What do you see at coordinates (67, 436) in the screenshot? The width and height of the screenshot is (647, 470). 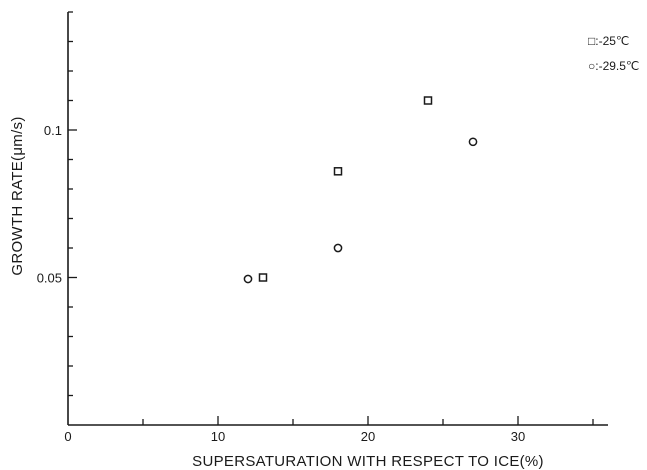 I see `x-tick-label: 0` at bounding box center [67, 436].